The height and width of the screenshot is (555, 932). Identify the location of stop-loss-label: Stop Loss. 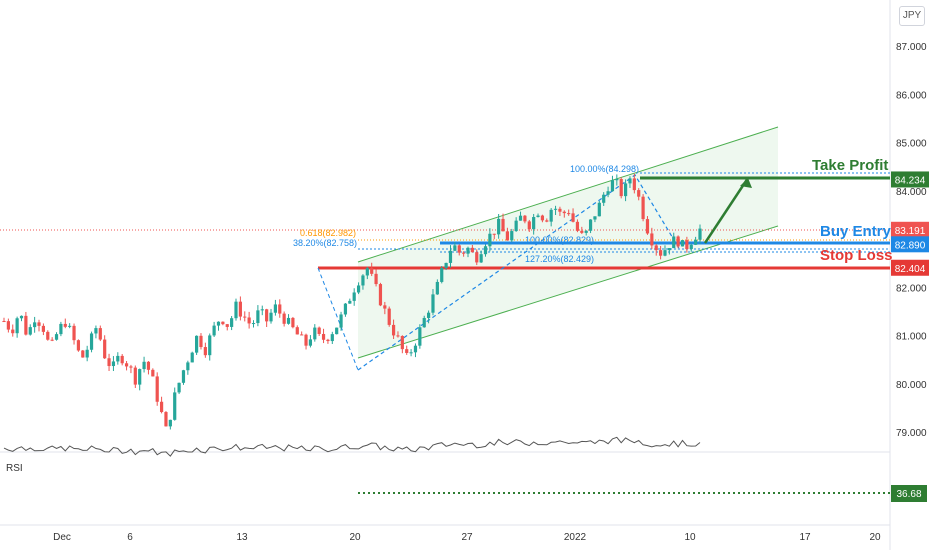
(856, 255).